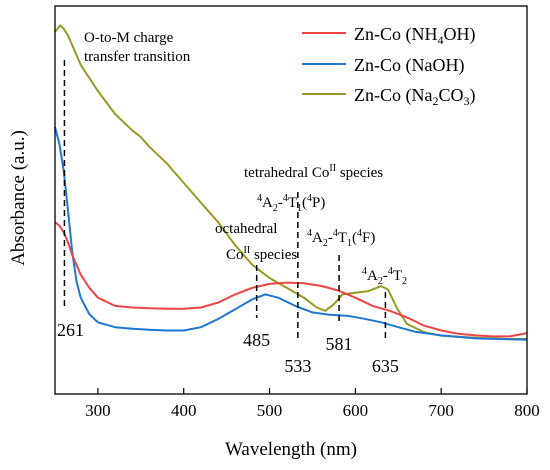 This screenshot has height=470, width=550. Describe the element at coordinates (291, 449) in the screenshot. I see `x-axis-label: Wavelength (nm)` at that location.